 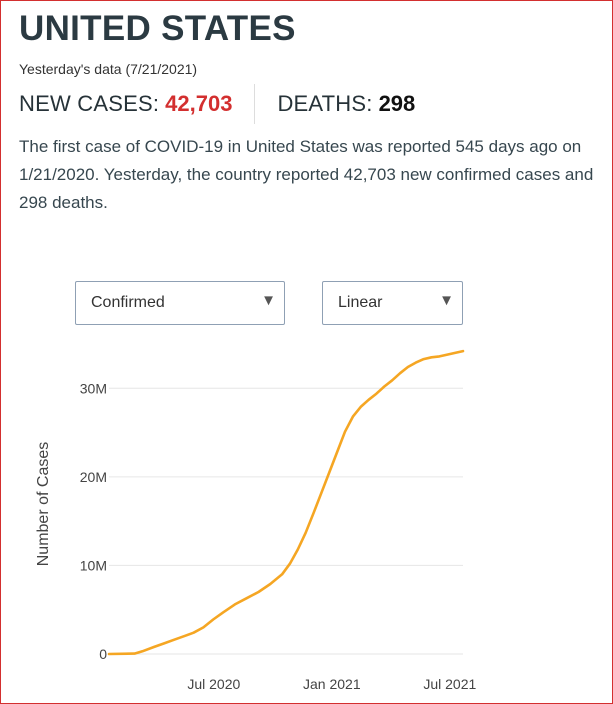 I want to click on new-cases-stat: NEW CASES: 42,703, so click(x=125, y=104).